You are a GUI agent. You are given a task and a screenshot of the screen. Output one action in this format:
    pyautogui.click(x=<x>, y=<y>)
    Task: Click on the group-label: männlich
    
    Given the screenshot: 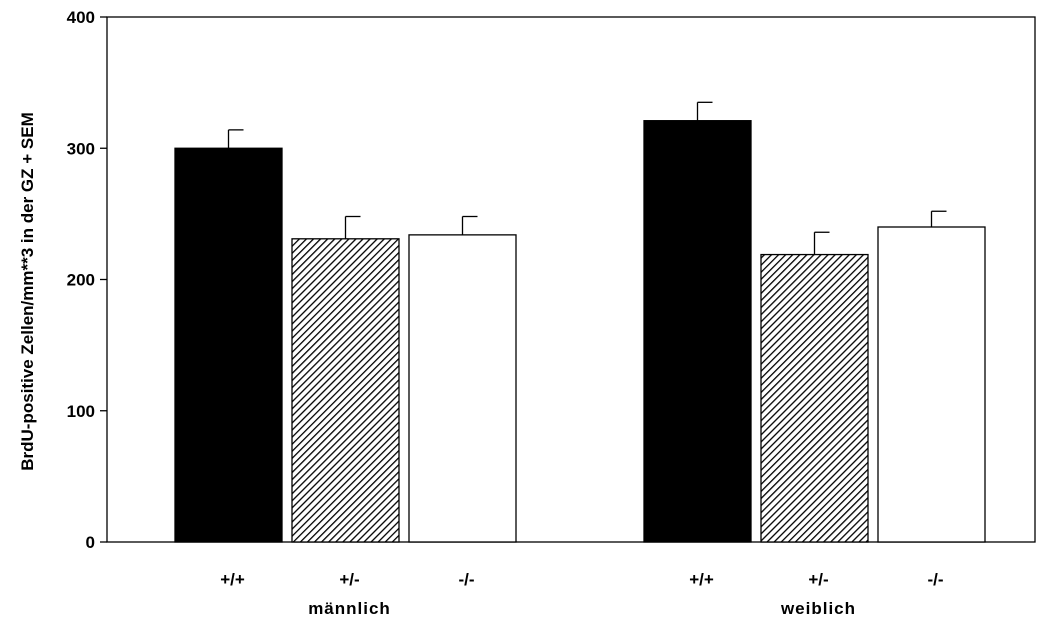 What is the action you would take?
    pyautogui.click(x=349, y=608)
    